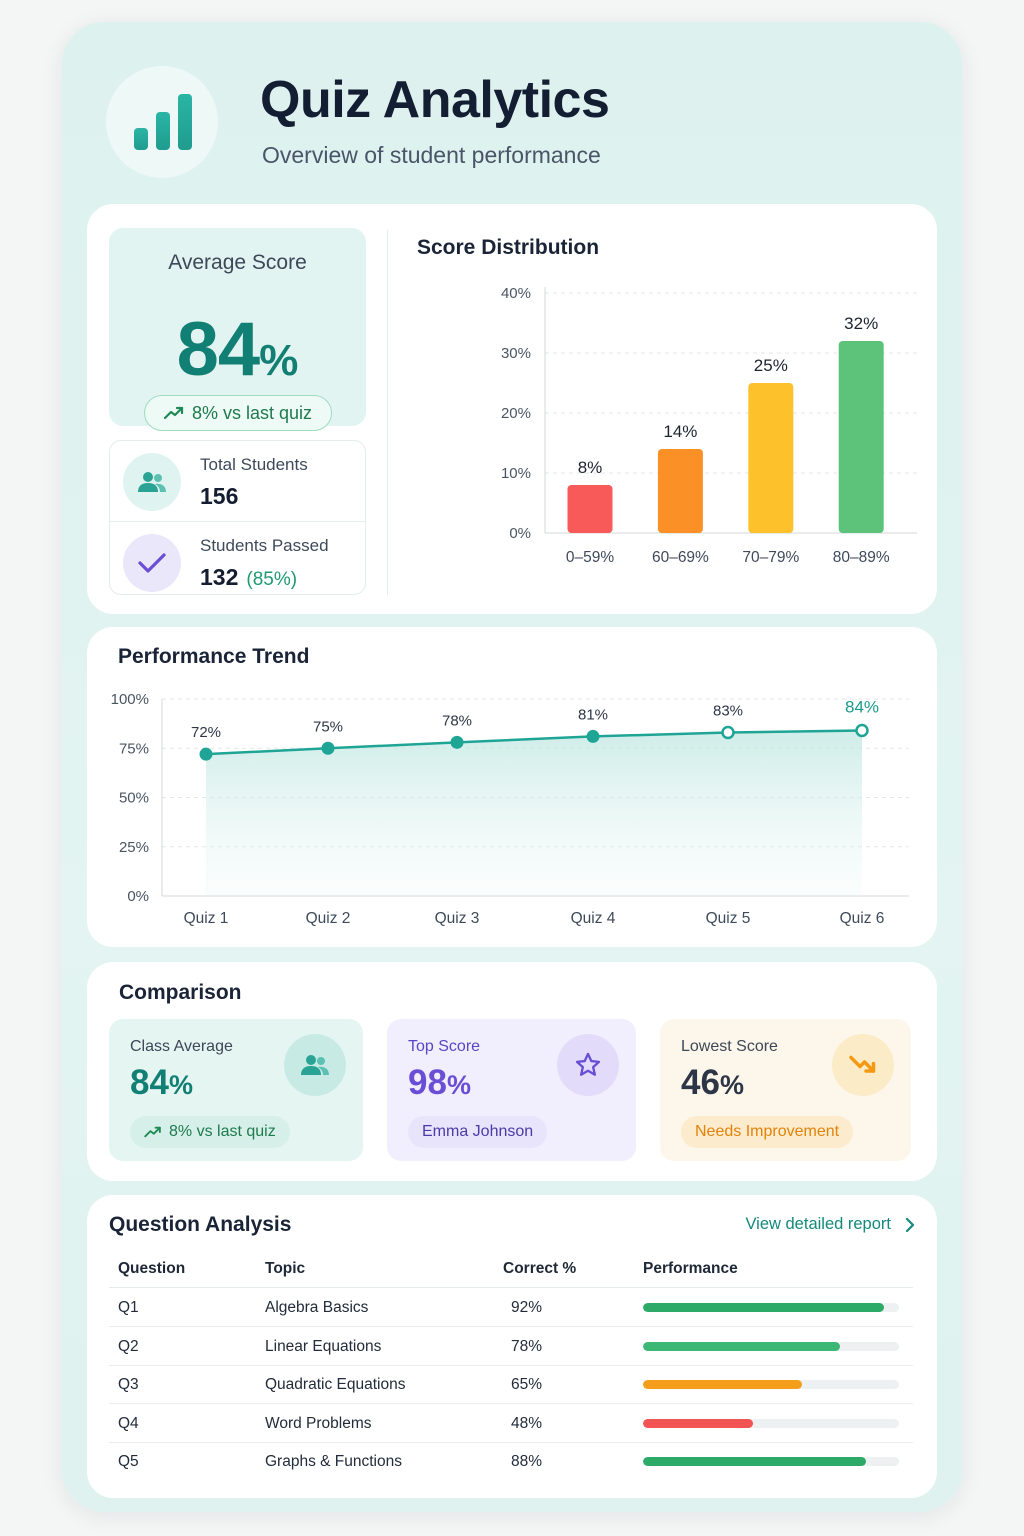 The width and height of the screenshot is (1024, 1536). What do you see at coordinates (444, 1046) in the screenshot?
I see `top-score-label: Top Score` at bounding box center [444, 1046].